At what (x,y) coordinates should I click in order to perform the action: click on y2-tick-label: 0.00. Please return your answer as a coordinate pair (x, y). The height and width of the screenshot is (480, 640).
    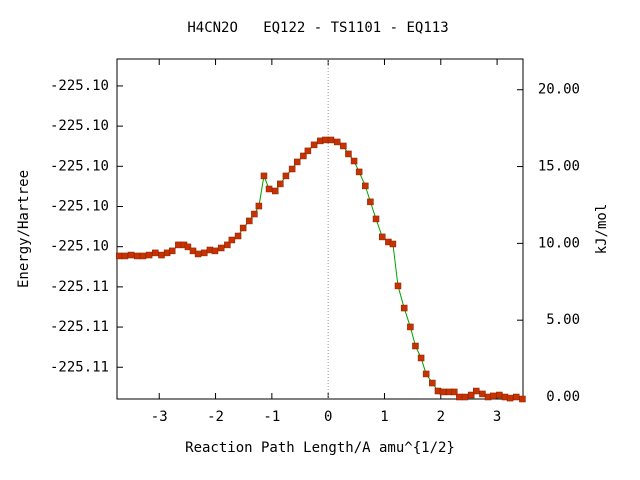
    Looking at the image, I should click on (563, 397).